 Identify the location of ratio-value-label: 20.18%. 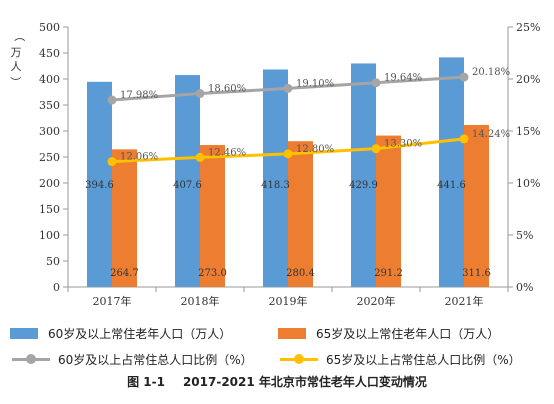
(491, 72).